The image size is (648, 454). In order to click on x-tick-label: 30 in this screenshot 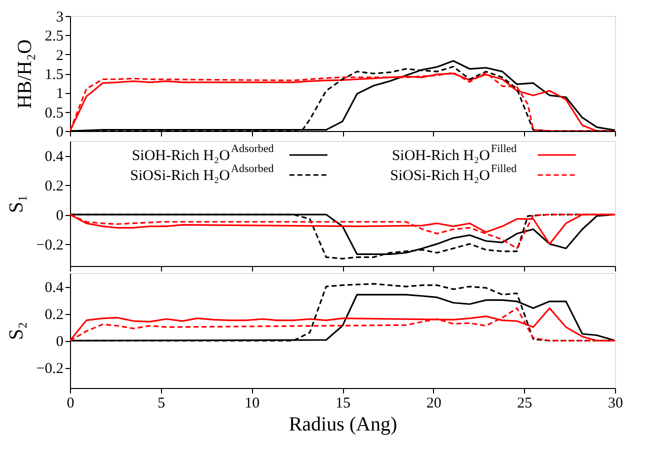, I will do `click(615, 404)`.